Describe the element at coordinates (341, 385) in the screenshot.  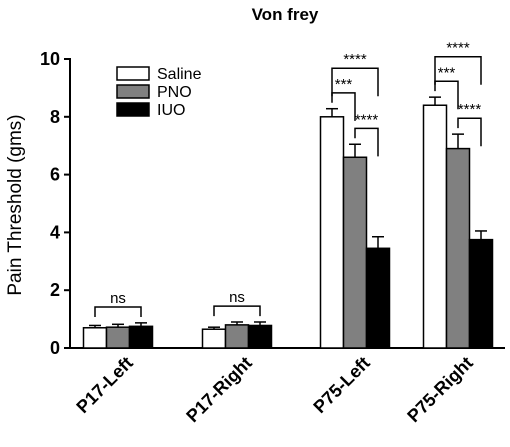
I see `category-label: P75-Left` at that location.